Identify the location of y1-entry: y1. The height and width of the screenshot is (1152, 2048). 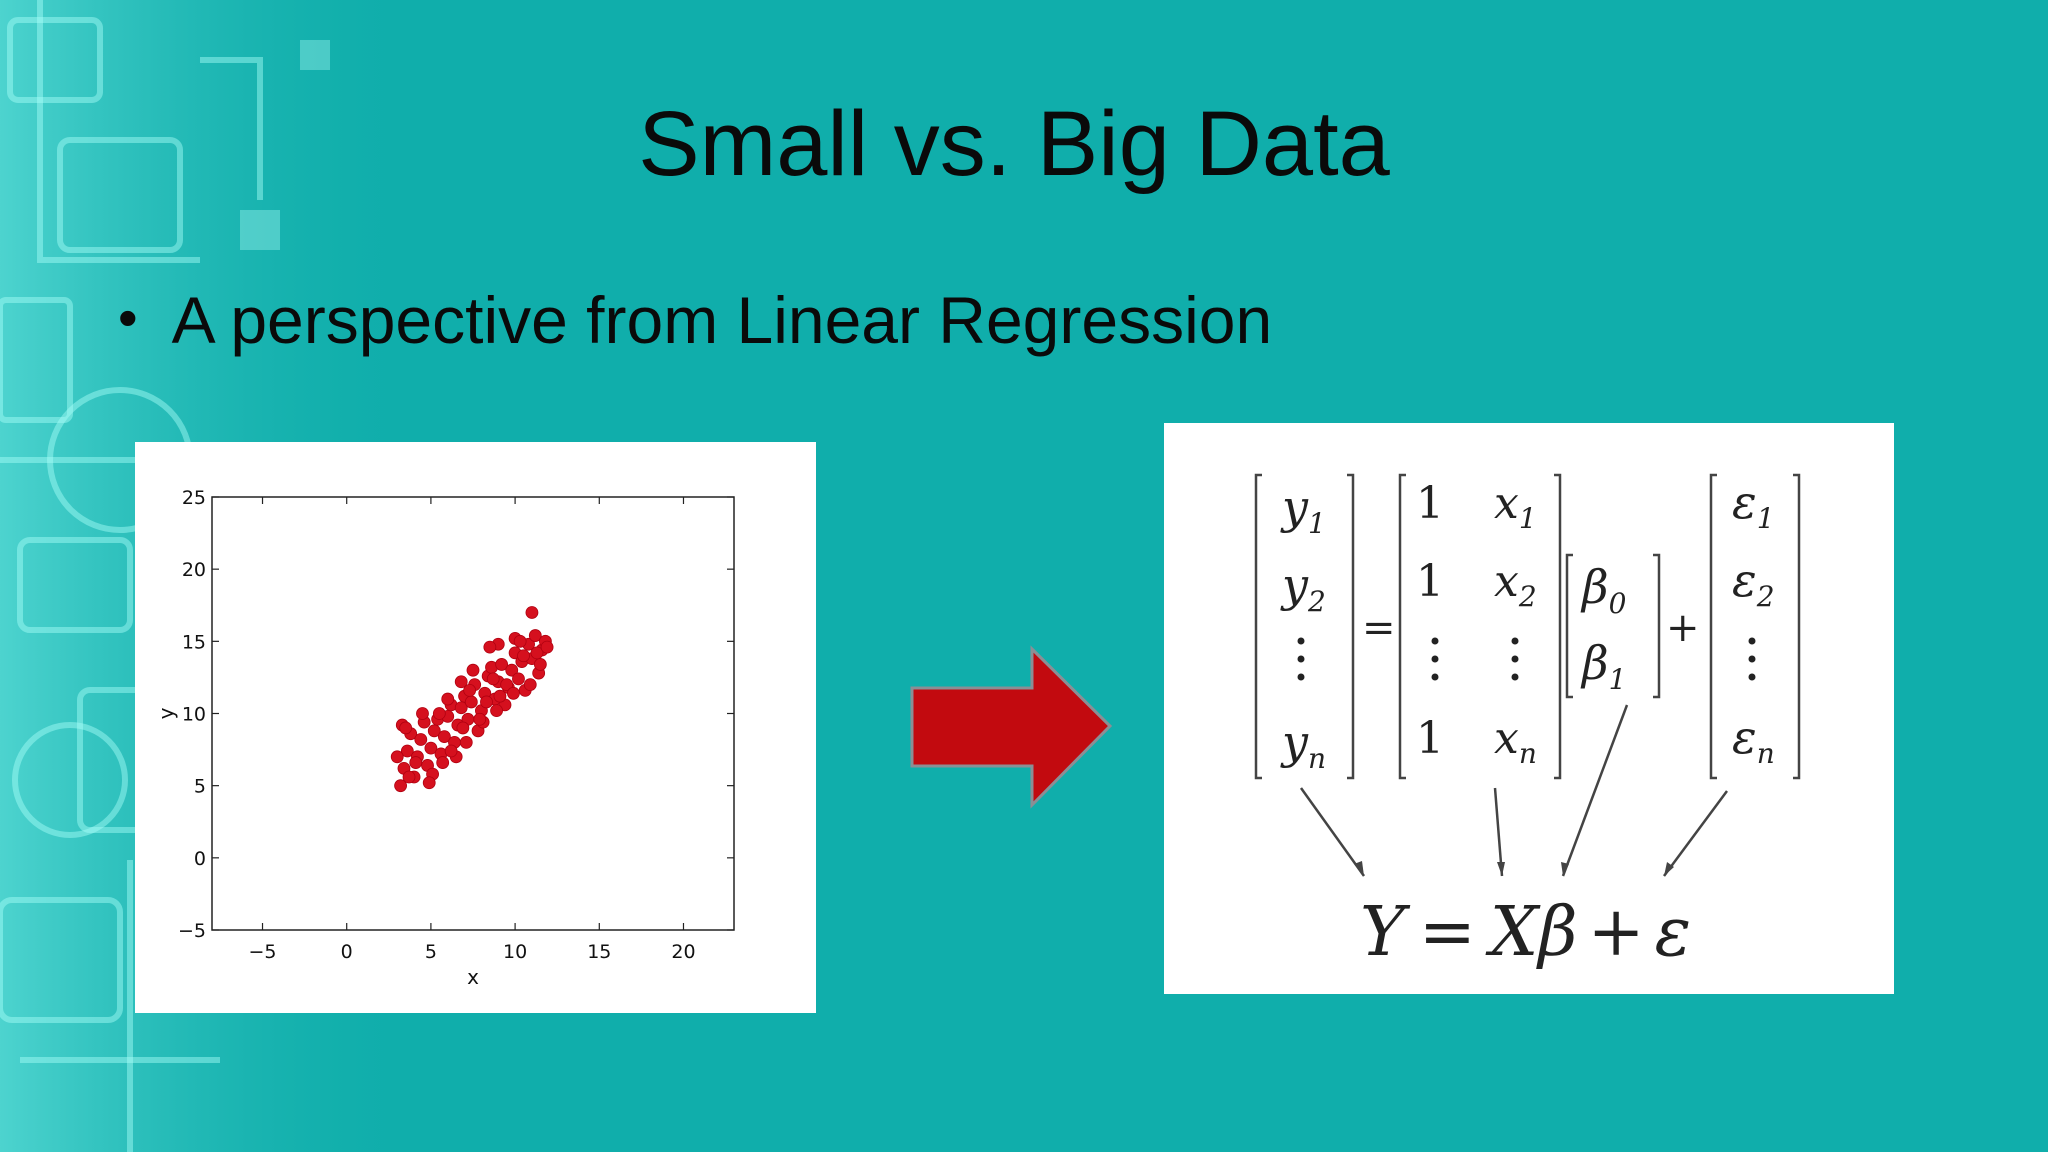
(1303, 510).